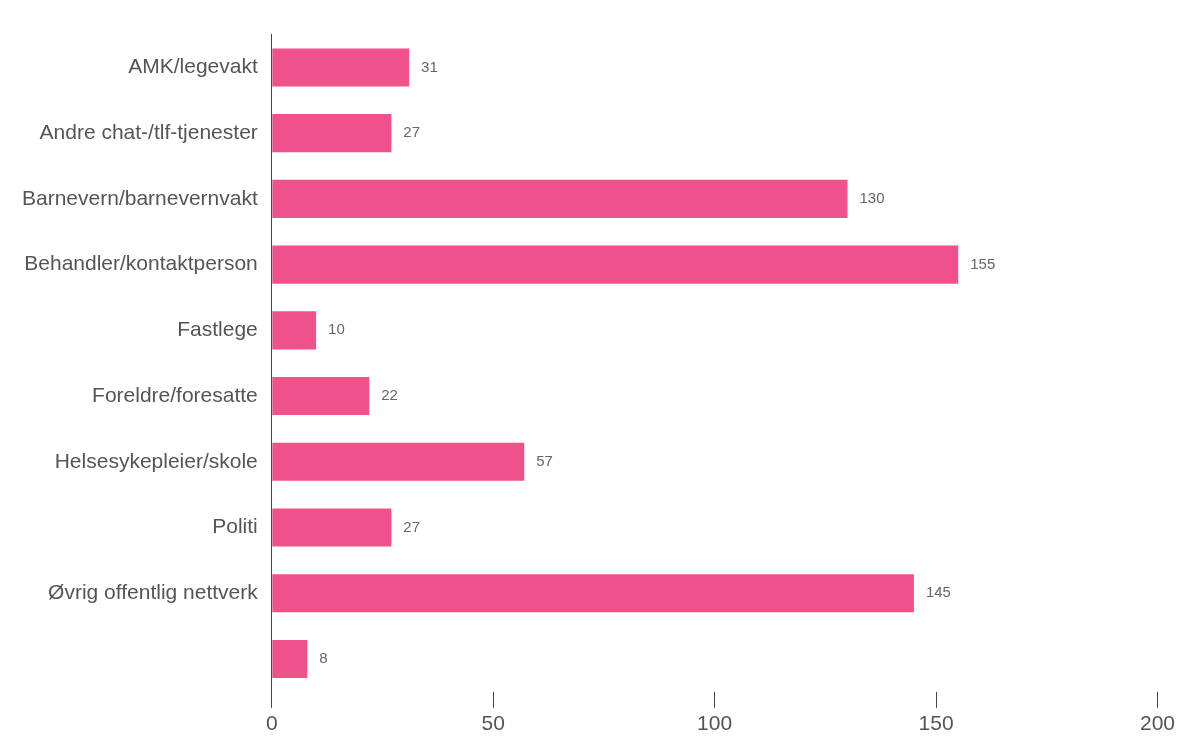 The image size is (1187, 749). Describe the element at coordinates (493, 723) in the screenshot. I see `x-tick-label: 50` at that location.